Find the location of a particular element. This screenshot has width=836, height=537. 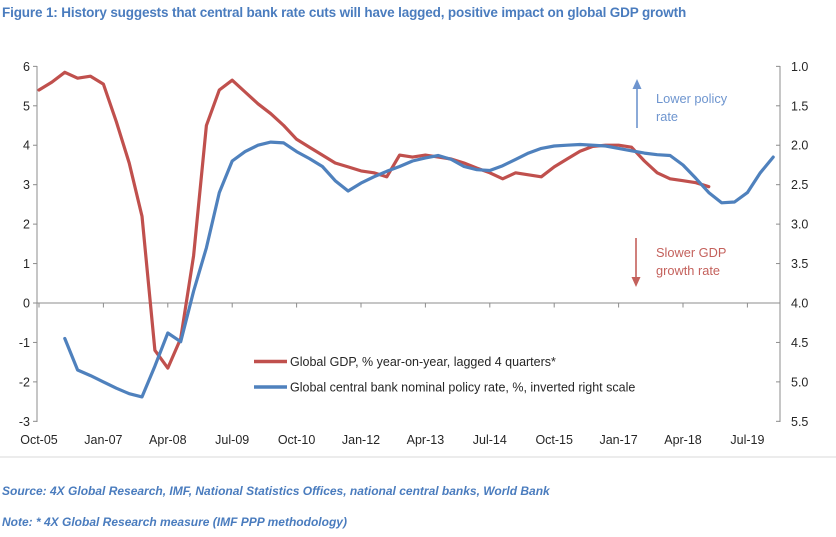

right-axis-tick-label: 2.0 is located at coordinates (799, 146).